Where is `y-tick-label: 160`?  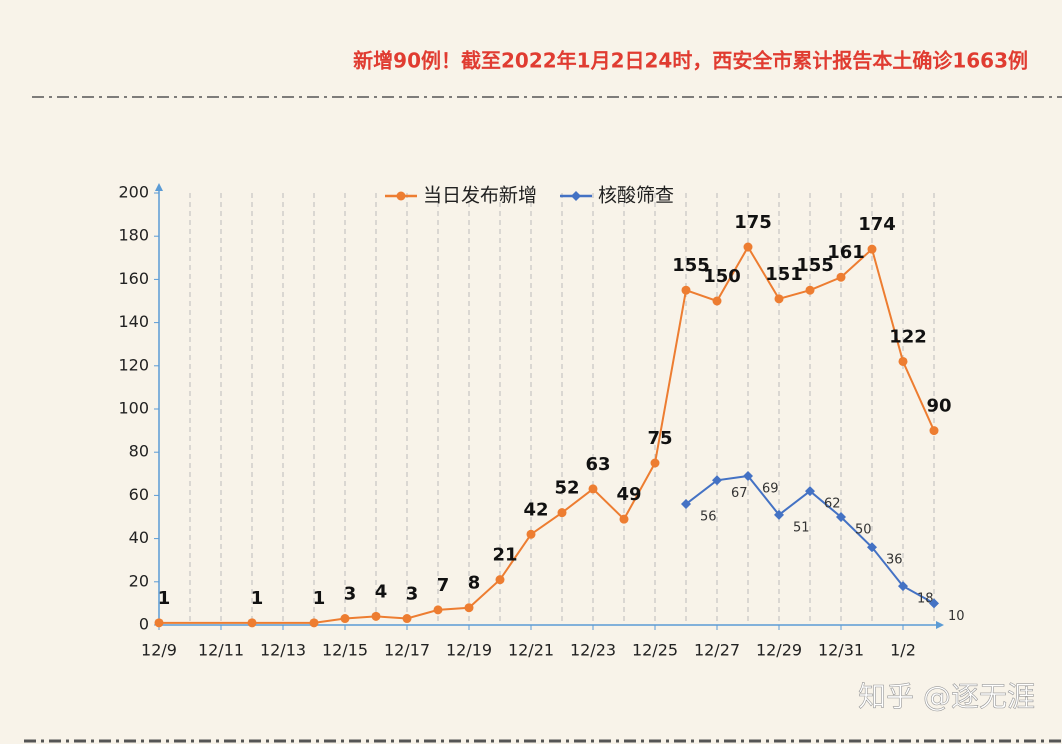
y-tick-label: 160 is located at coordinates (133, 278).